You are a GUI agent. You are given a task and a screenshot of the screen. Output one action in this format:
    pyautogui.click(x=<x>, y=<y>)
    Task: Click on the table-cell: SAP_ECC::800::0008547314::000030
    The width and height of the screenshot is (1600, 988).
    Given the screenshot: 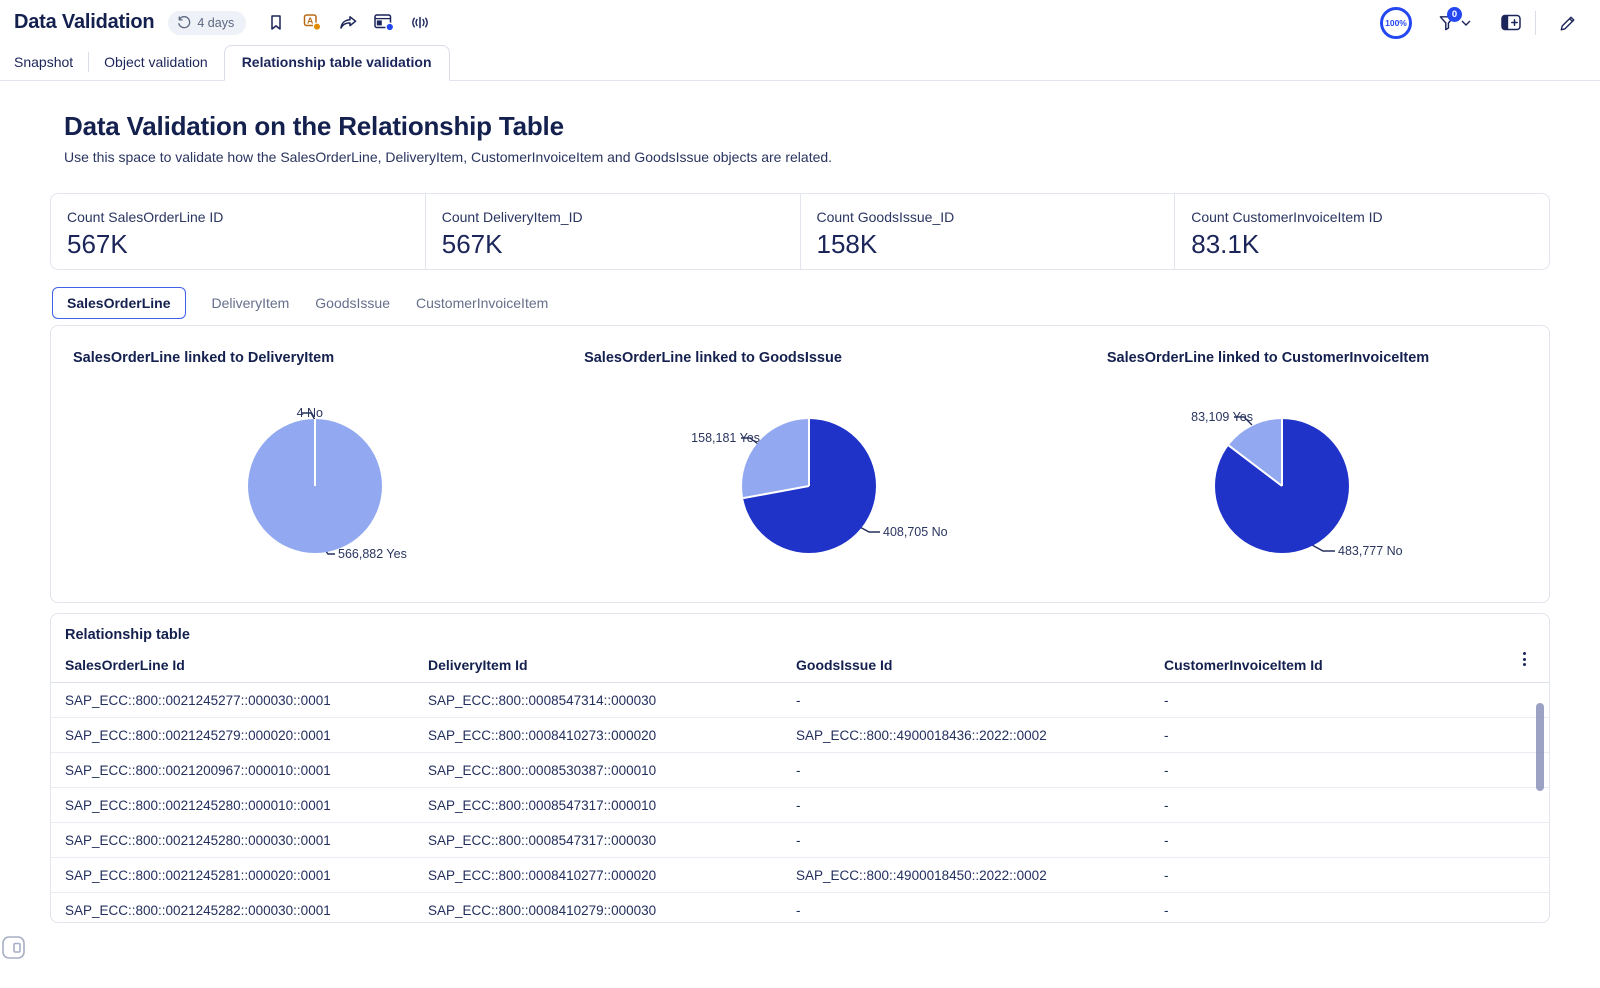 What is the action you would take?
    pyautogui.click(x=542, y=700)
    